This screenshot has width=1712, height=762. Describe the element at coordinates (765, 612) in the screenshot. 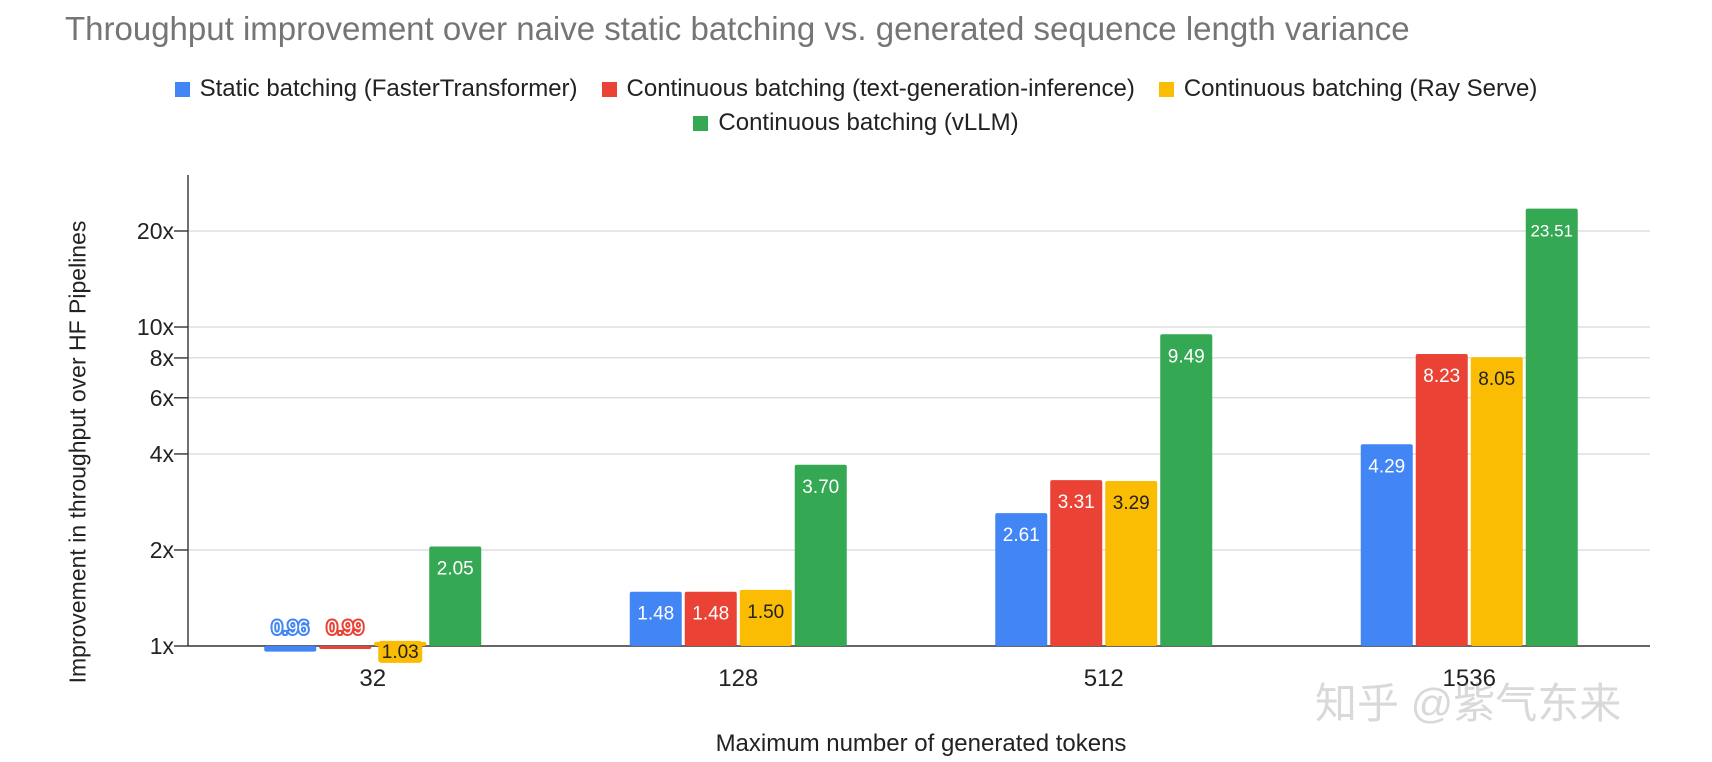

I see `data-label: 1.50` at that location.